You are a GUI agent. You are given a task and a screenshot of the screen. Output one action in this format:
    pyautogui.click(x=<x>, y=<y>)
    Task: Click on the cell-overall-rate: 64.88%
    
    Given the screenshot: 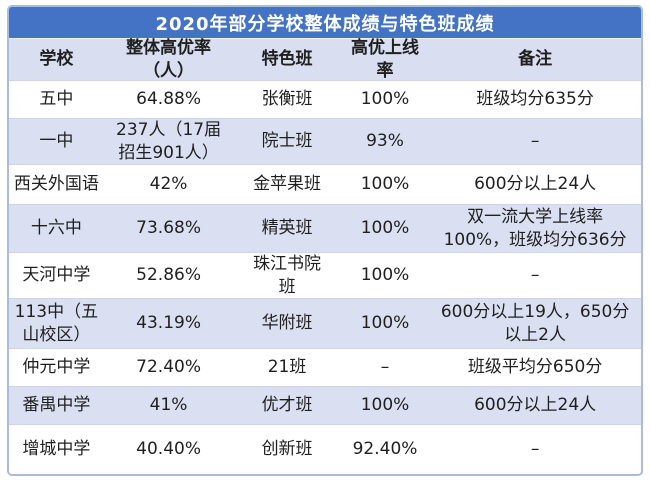 What is the action you would take?
    pyautogui.click(x=168, y=99)
    